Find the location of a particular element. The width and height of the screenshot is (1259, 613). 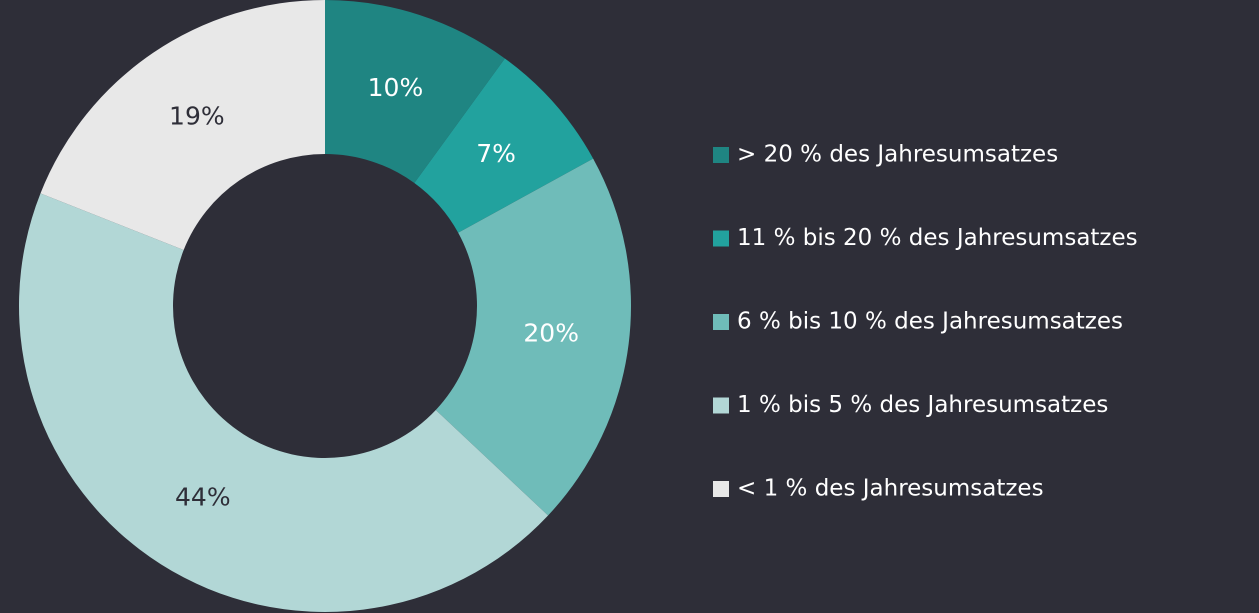

data-label: 7% is located at coordinates (496, 153).